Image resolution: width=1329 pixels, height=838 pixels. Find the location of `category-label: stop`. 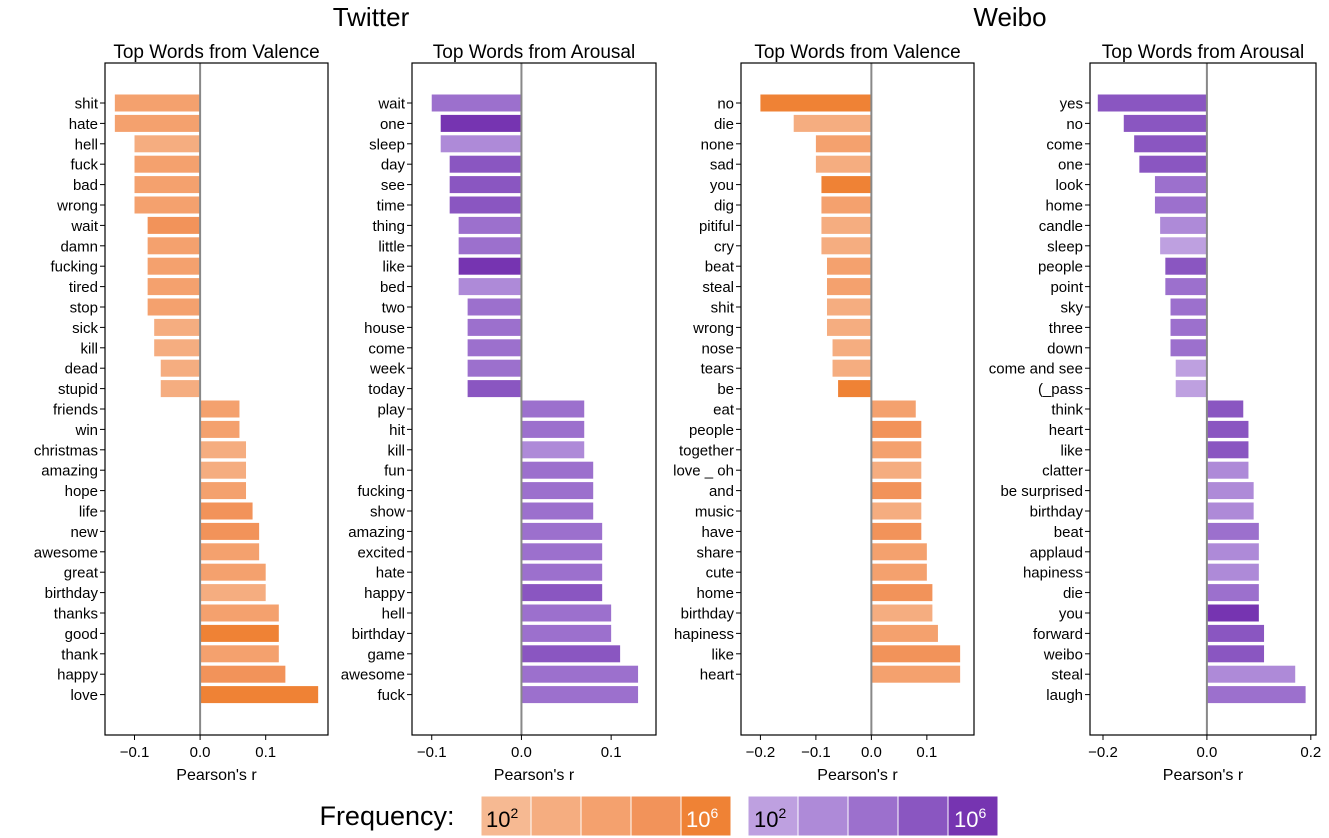

category-label: stop is located at coordinates (84, 308).